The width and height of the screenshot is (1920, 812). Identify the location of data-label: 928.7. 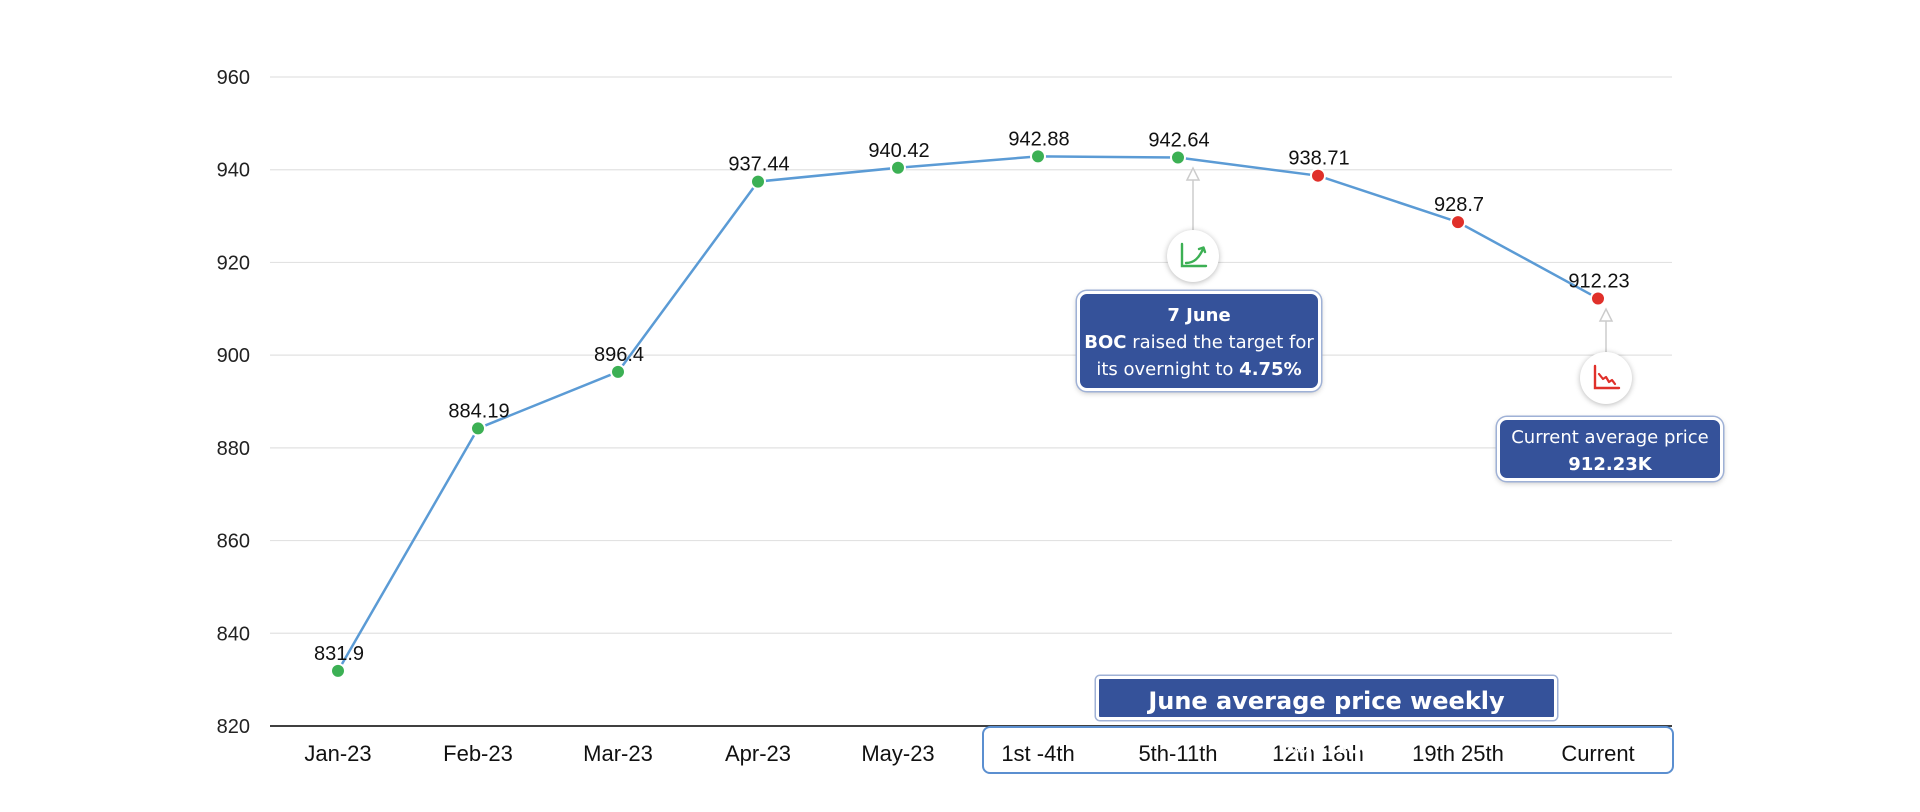
(1459, 205).